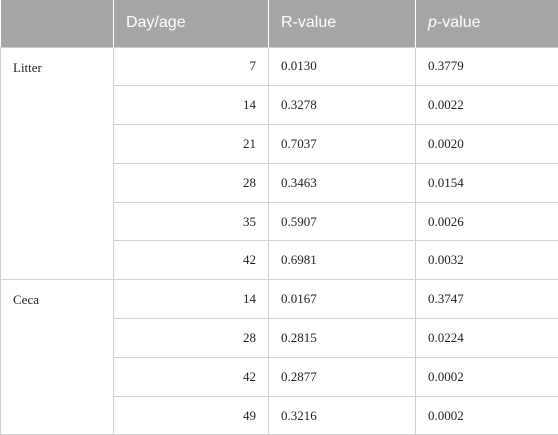  What do you see at coordinates (57, 357) in the screenshot?
I see `group-label: Ceca` at bounding box center [57, 357].